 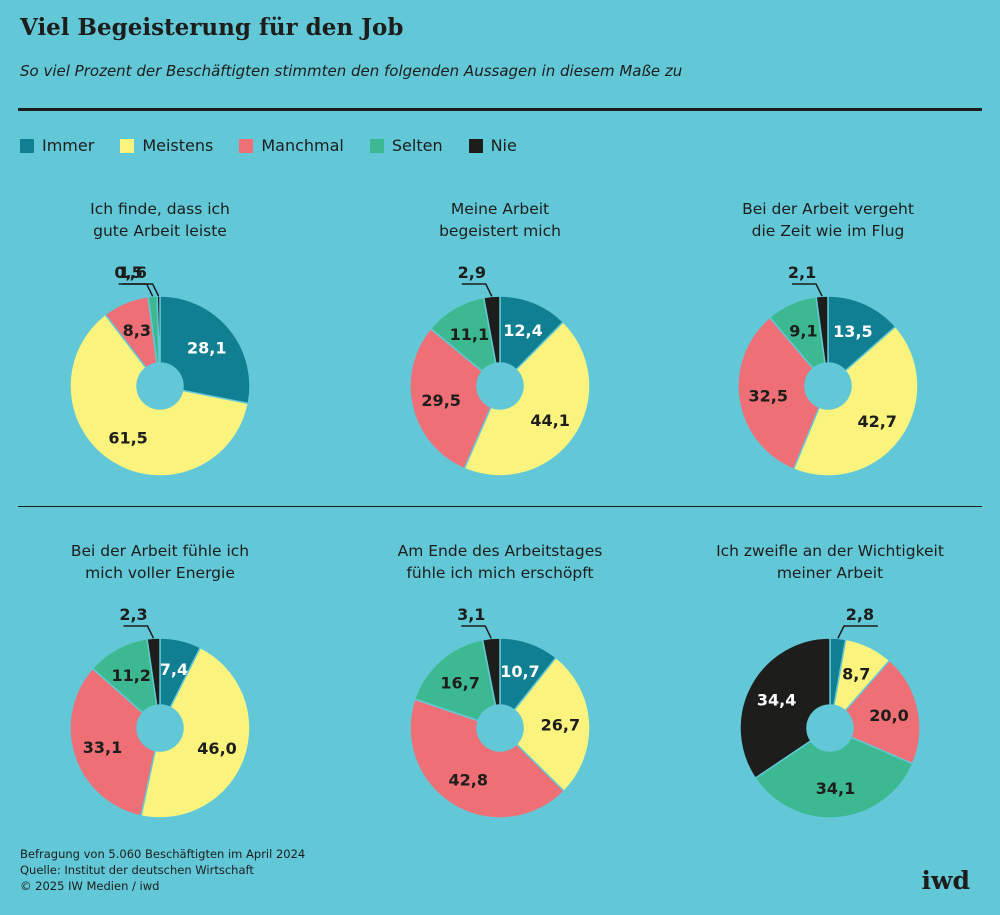 I want to click on data-label-manchmal: 32,5, so click(x=767, y=395).